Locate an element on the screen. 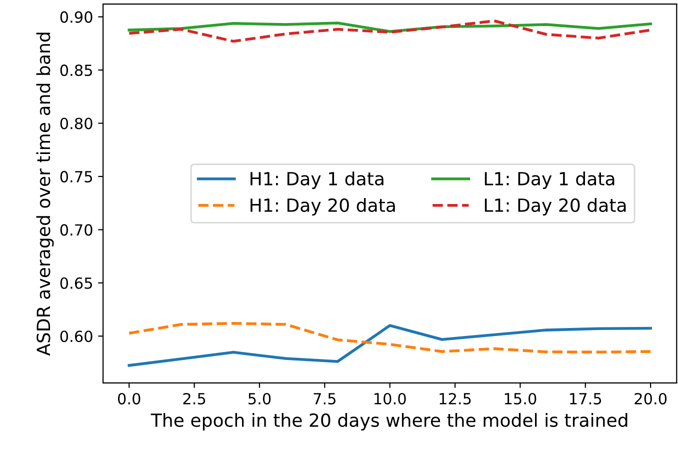  y-tick-label: 0.80 is located at coordinates (76, 124).